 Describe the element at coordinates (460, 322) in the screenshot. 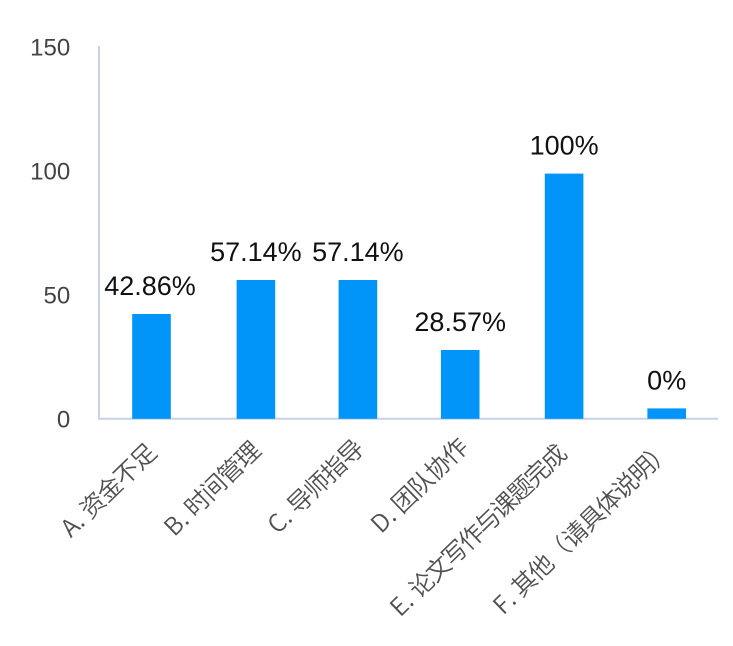

I see `svg-text: 28.57%` at that location.